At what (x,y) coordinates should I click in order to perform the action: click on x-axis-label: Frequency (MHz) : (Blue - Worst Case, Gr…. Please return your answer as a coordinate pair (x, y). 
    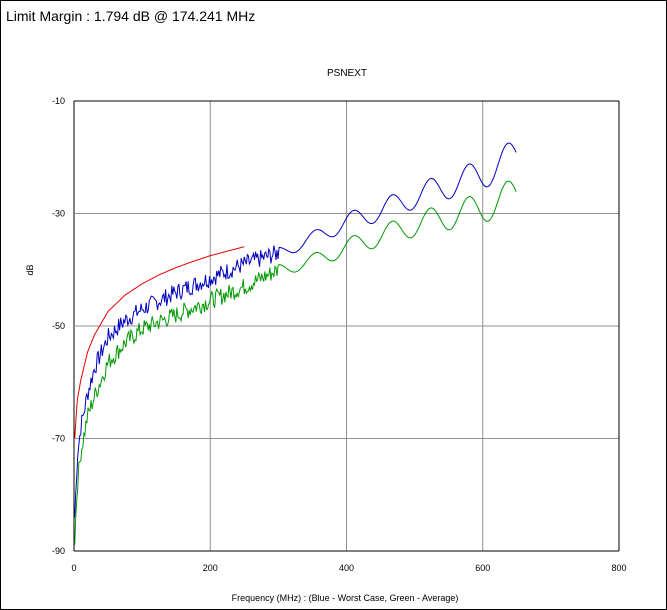
    Looking at the image, I should click on (345, 598).